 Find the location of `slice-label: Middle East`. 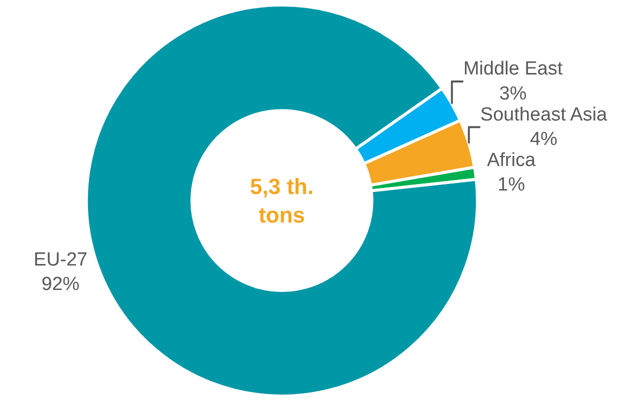

slice-label: Middle East is located at coordinates (513, 69).